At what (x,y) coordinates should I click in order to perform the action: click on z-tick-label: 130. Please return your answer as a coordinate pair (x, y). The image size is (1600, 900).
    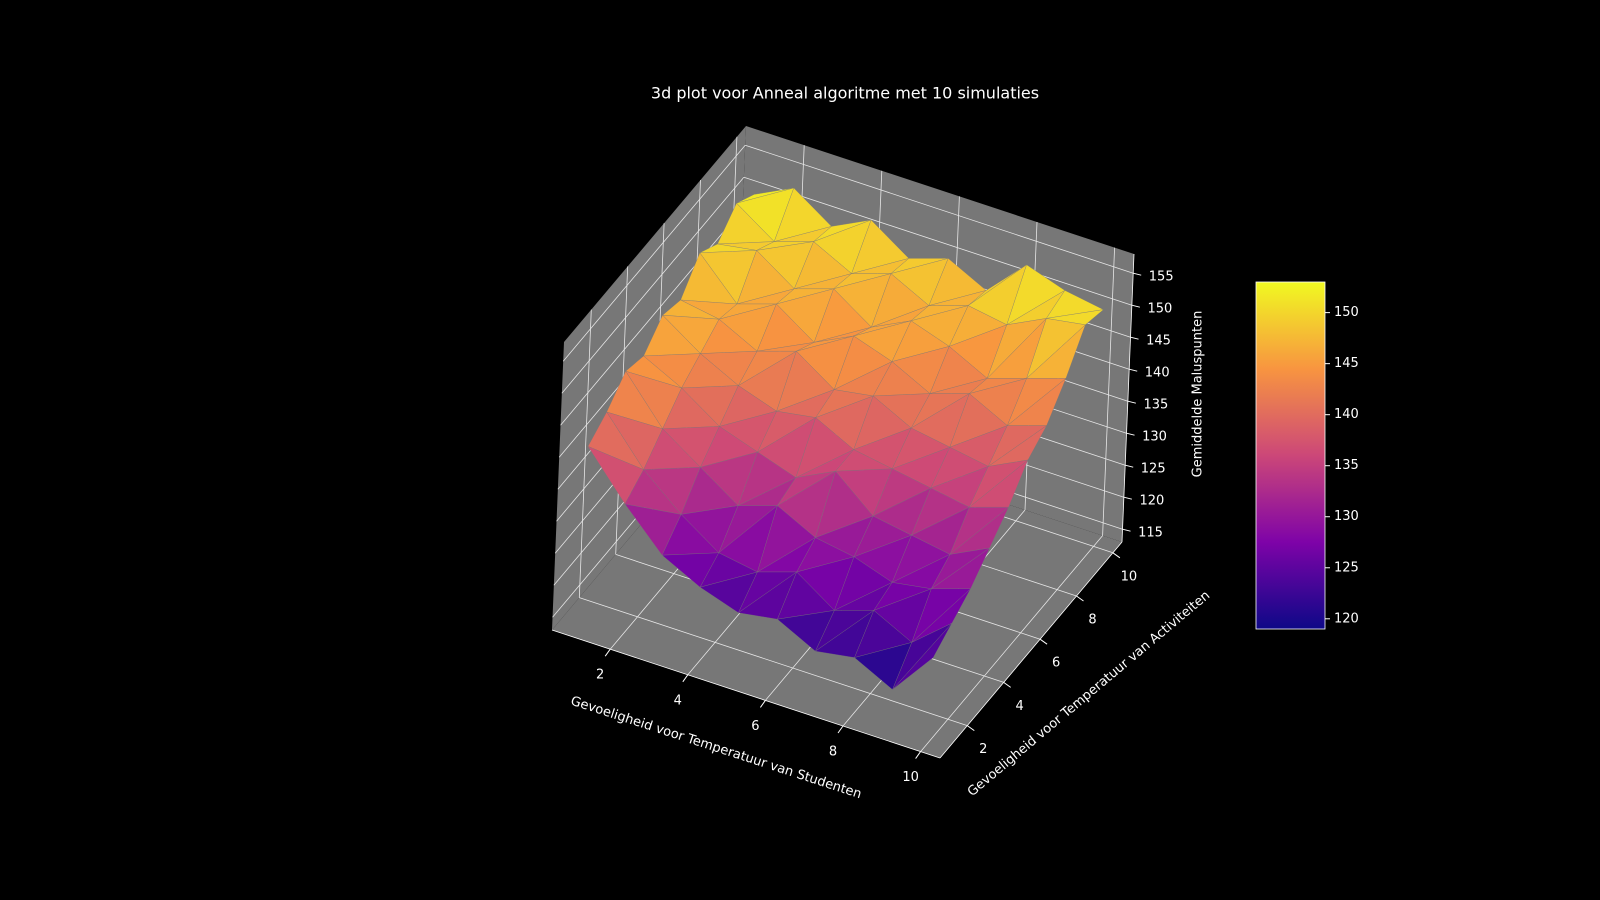
    Looking at the image, I should click on (1154, 437).